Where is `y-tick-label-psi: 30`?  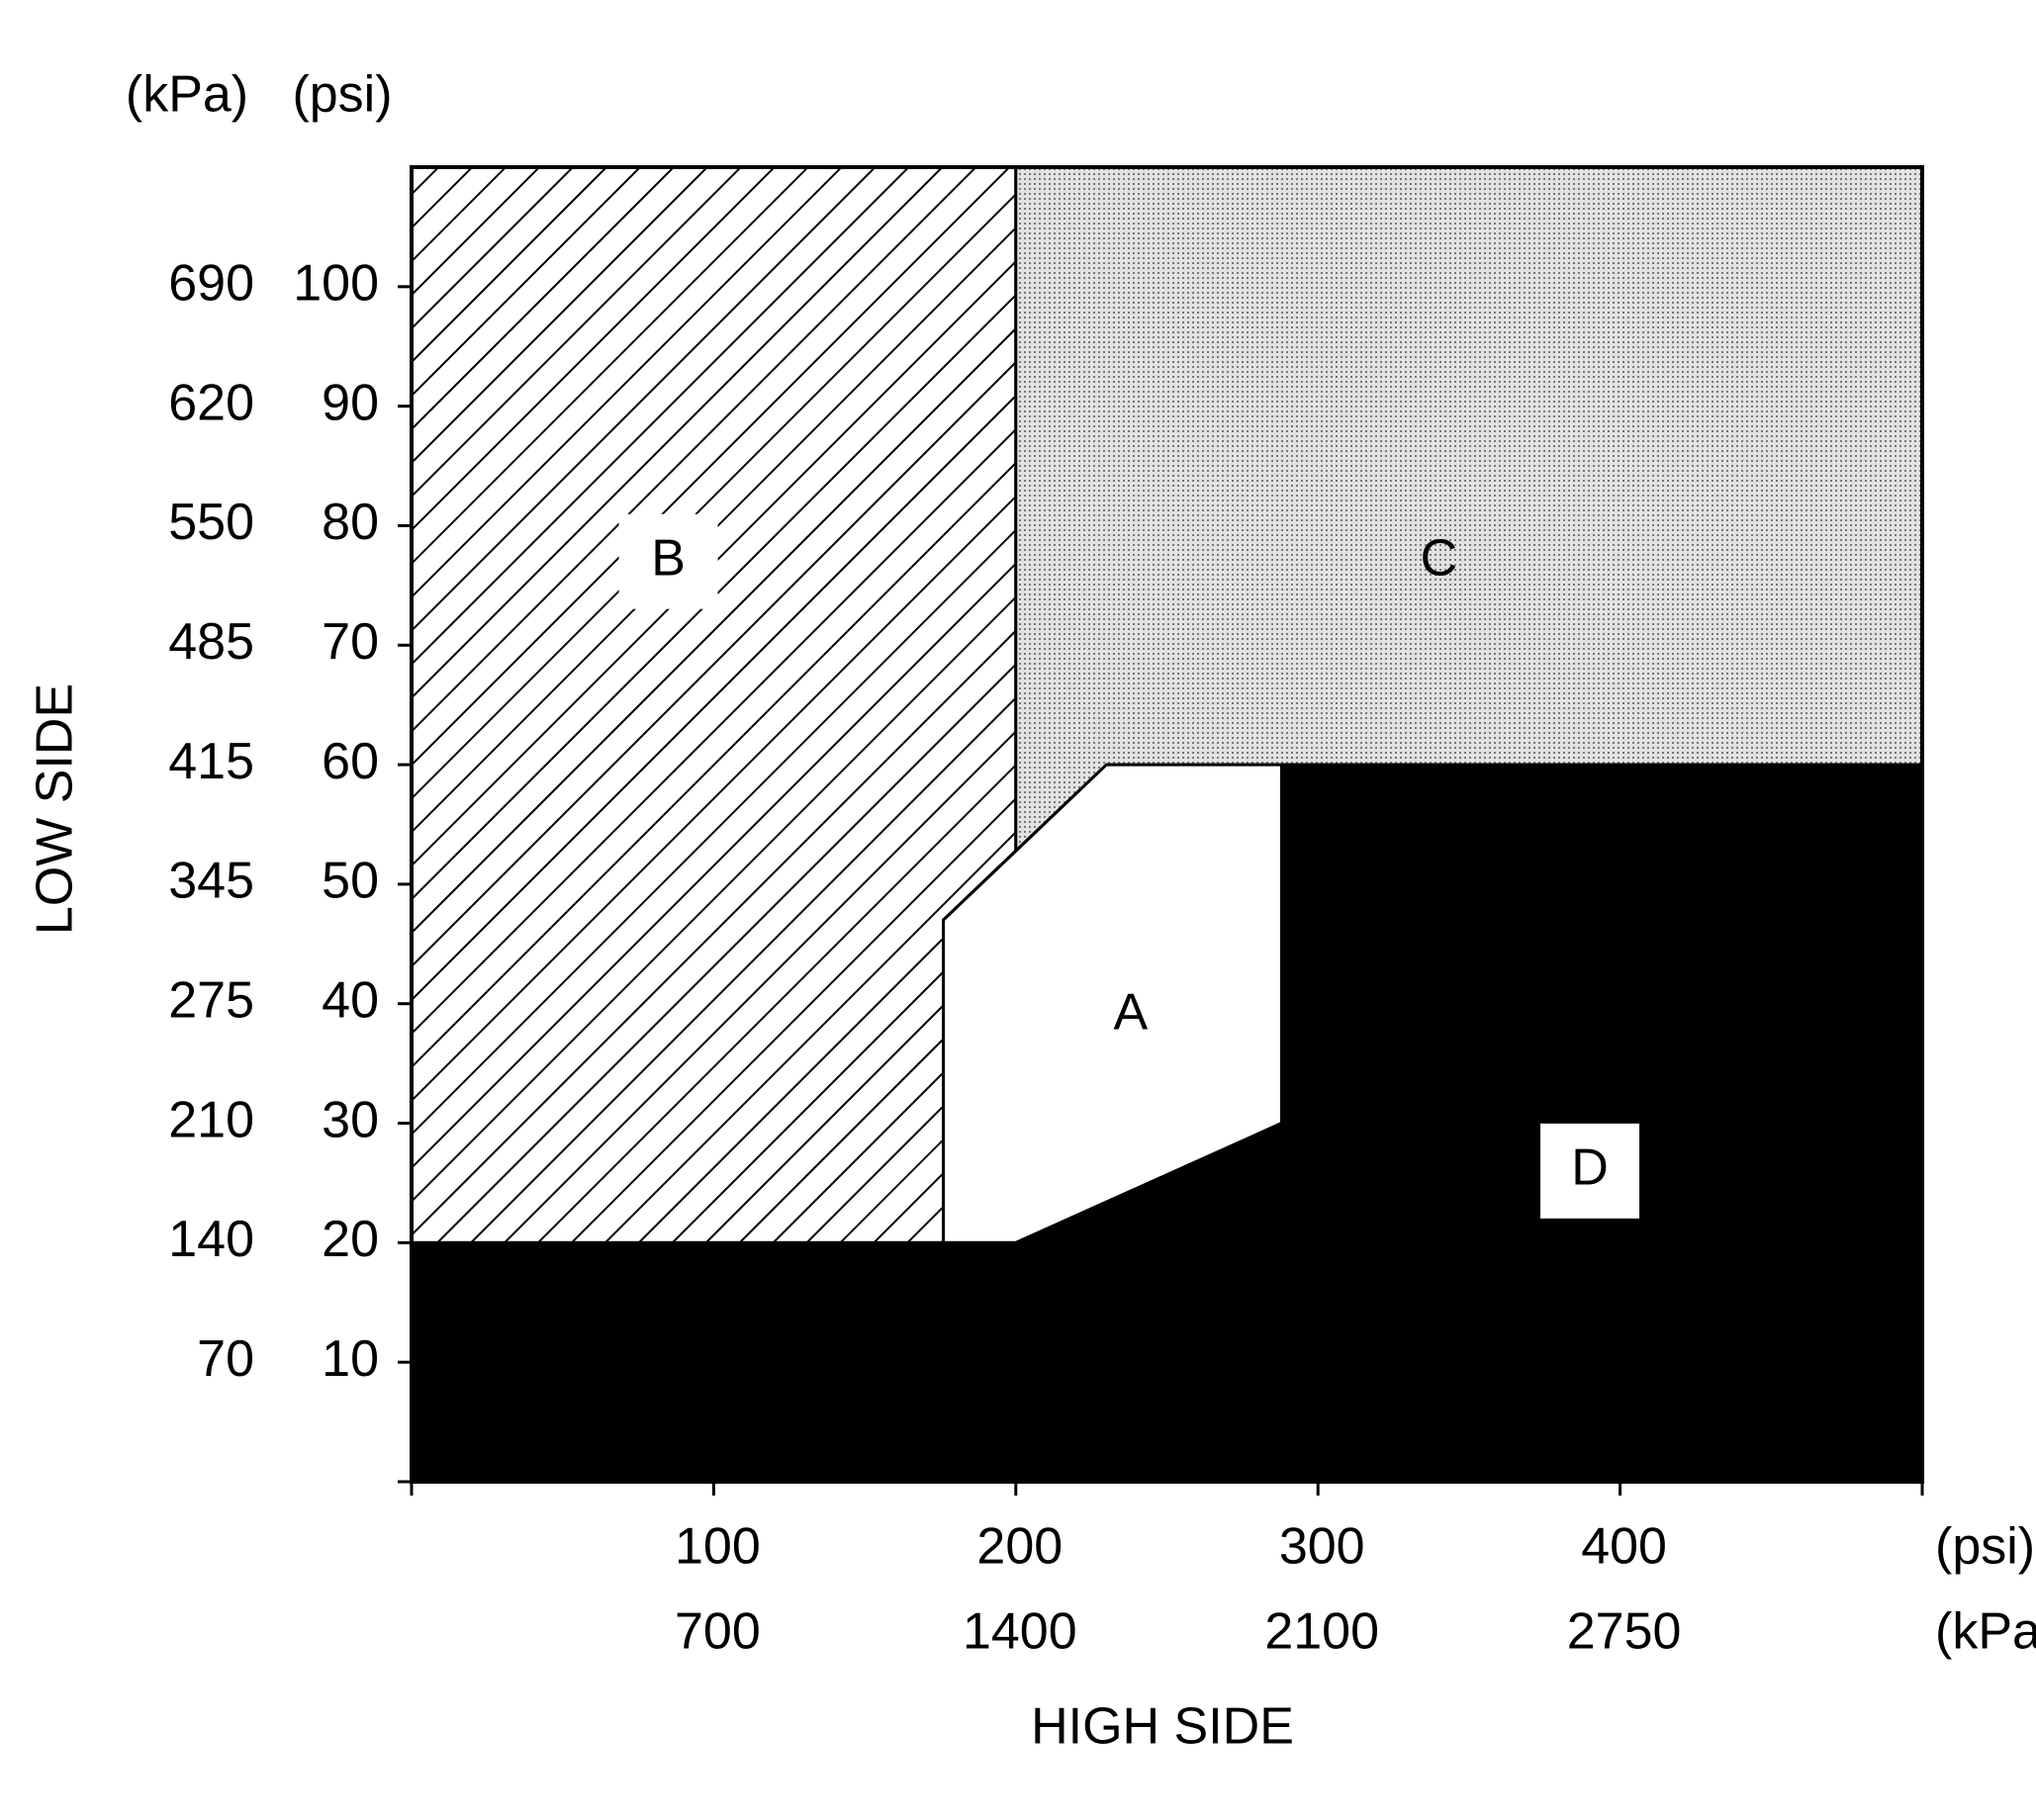 y-tick-label-psi: 30 is located at coordinates (350, 1119).